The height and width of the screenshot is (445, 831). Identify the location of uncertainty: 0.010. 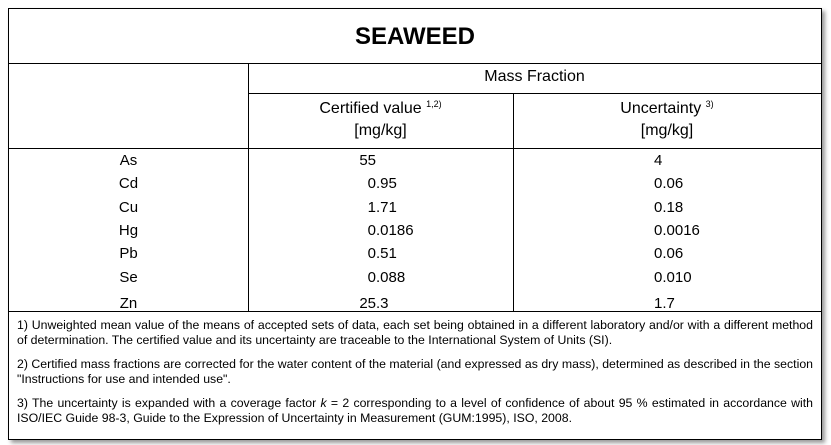
(673, 277).